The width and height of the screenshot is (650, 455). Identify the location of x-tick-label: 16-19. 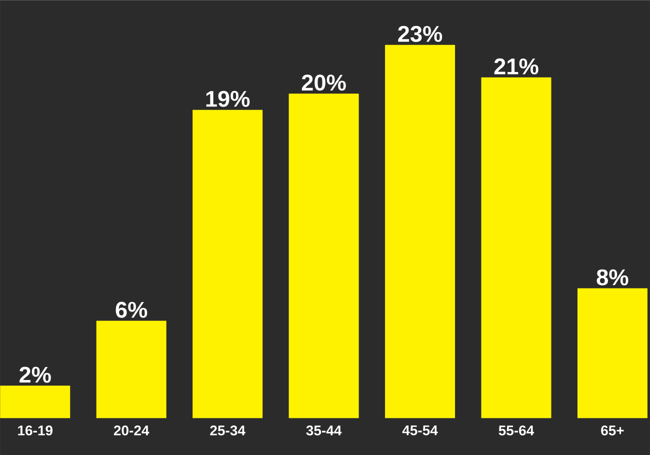
(35, 430).